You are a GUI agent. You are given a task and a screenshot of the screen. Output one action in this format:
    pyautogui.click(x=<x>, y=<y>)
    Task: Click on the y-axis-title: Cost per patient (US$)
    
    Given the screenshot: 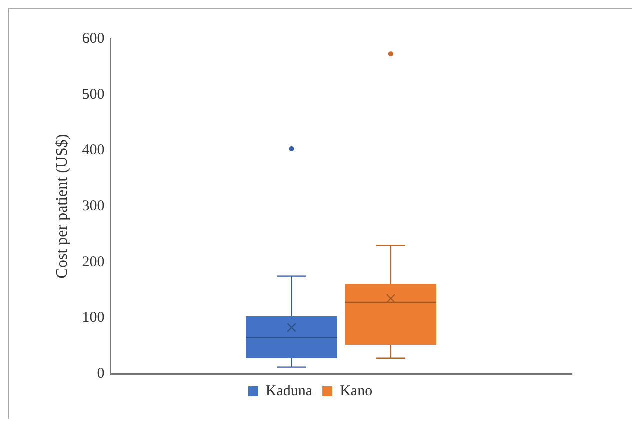 What is the action you would take?
    pyautogui.click(x=62, y=206)
    